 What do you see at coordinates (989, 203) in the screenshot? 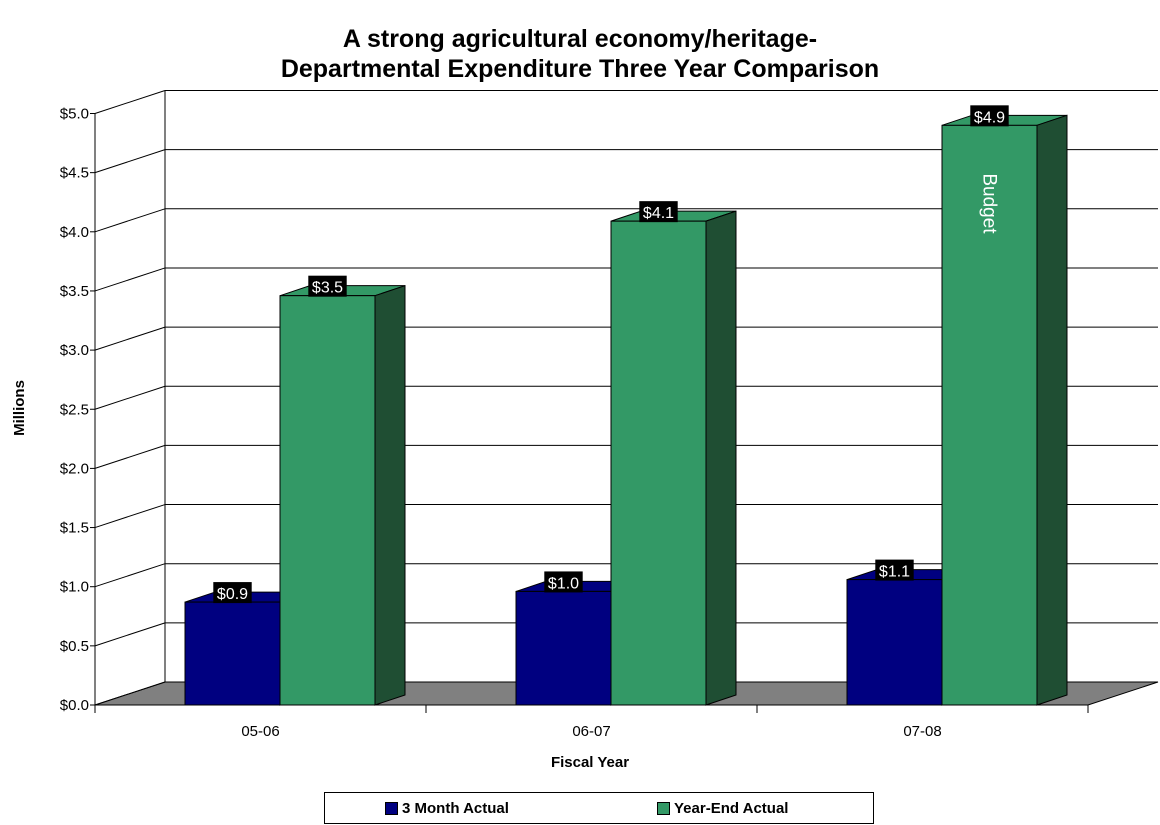
I see `budget-annotation: Budget` at bounding box center [989, 203].